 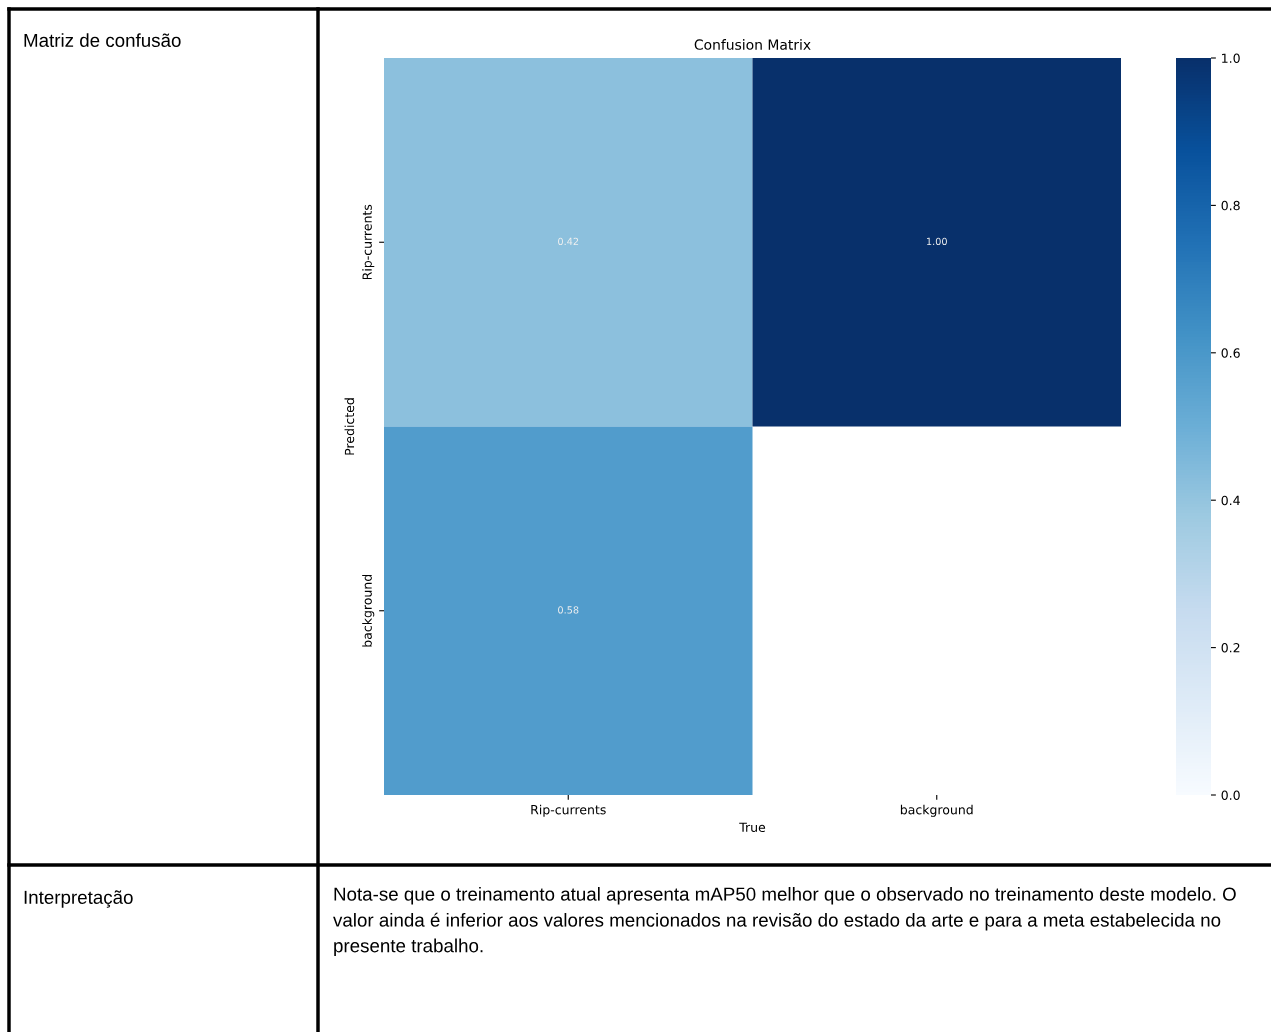 I want to click on data-label: 0.58, so click(x=568, y=610).